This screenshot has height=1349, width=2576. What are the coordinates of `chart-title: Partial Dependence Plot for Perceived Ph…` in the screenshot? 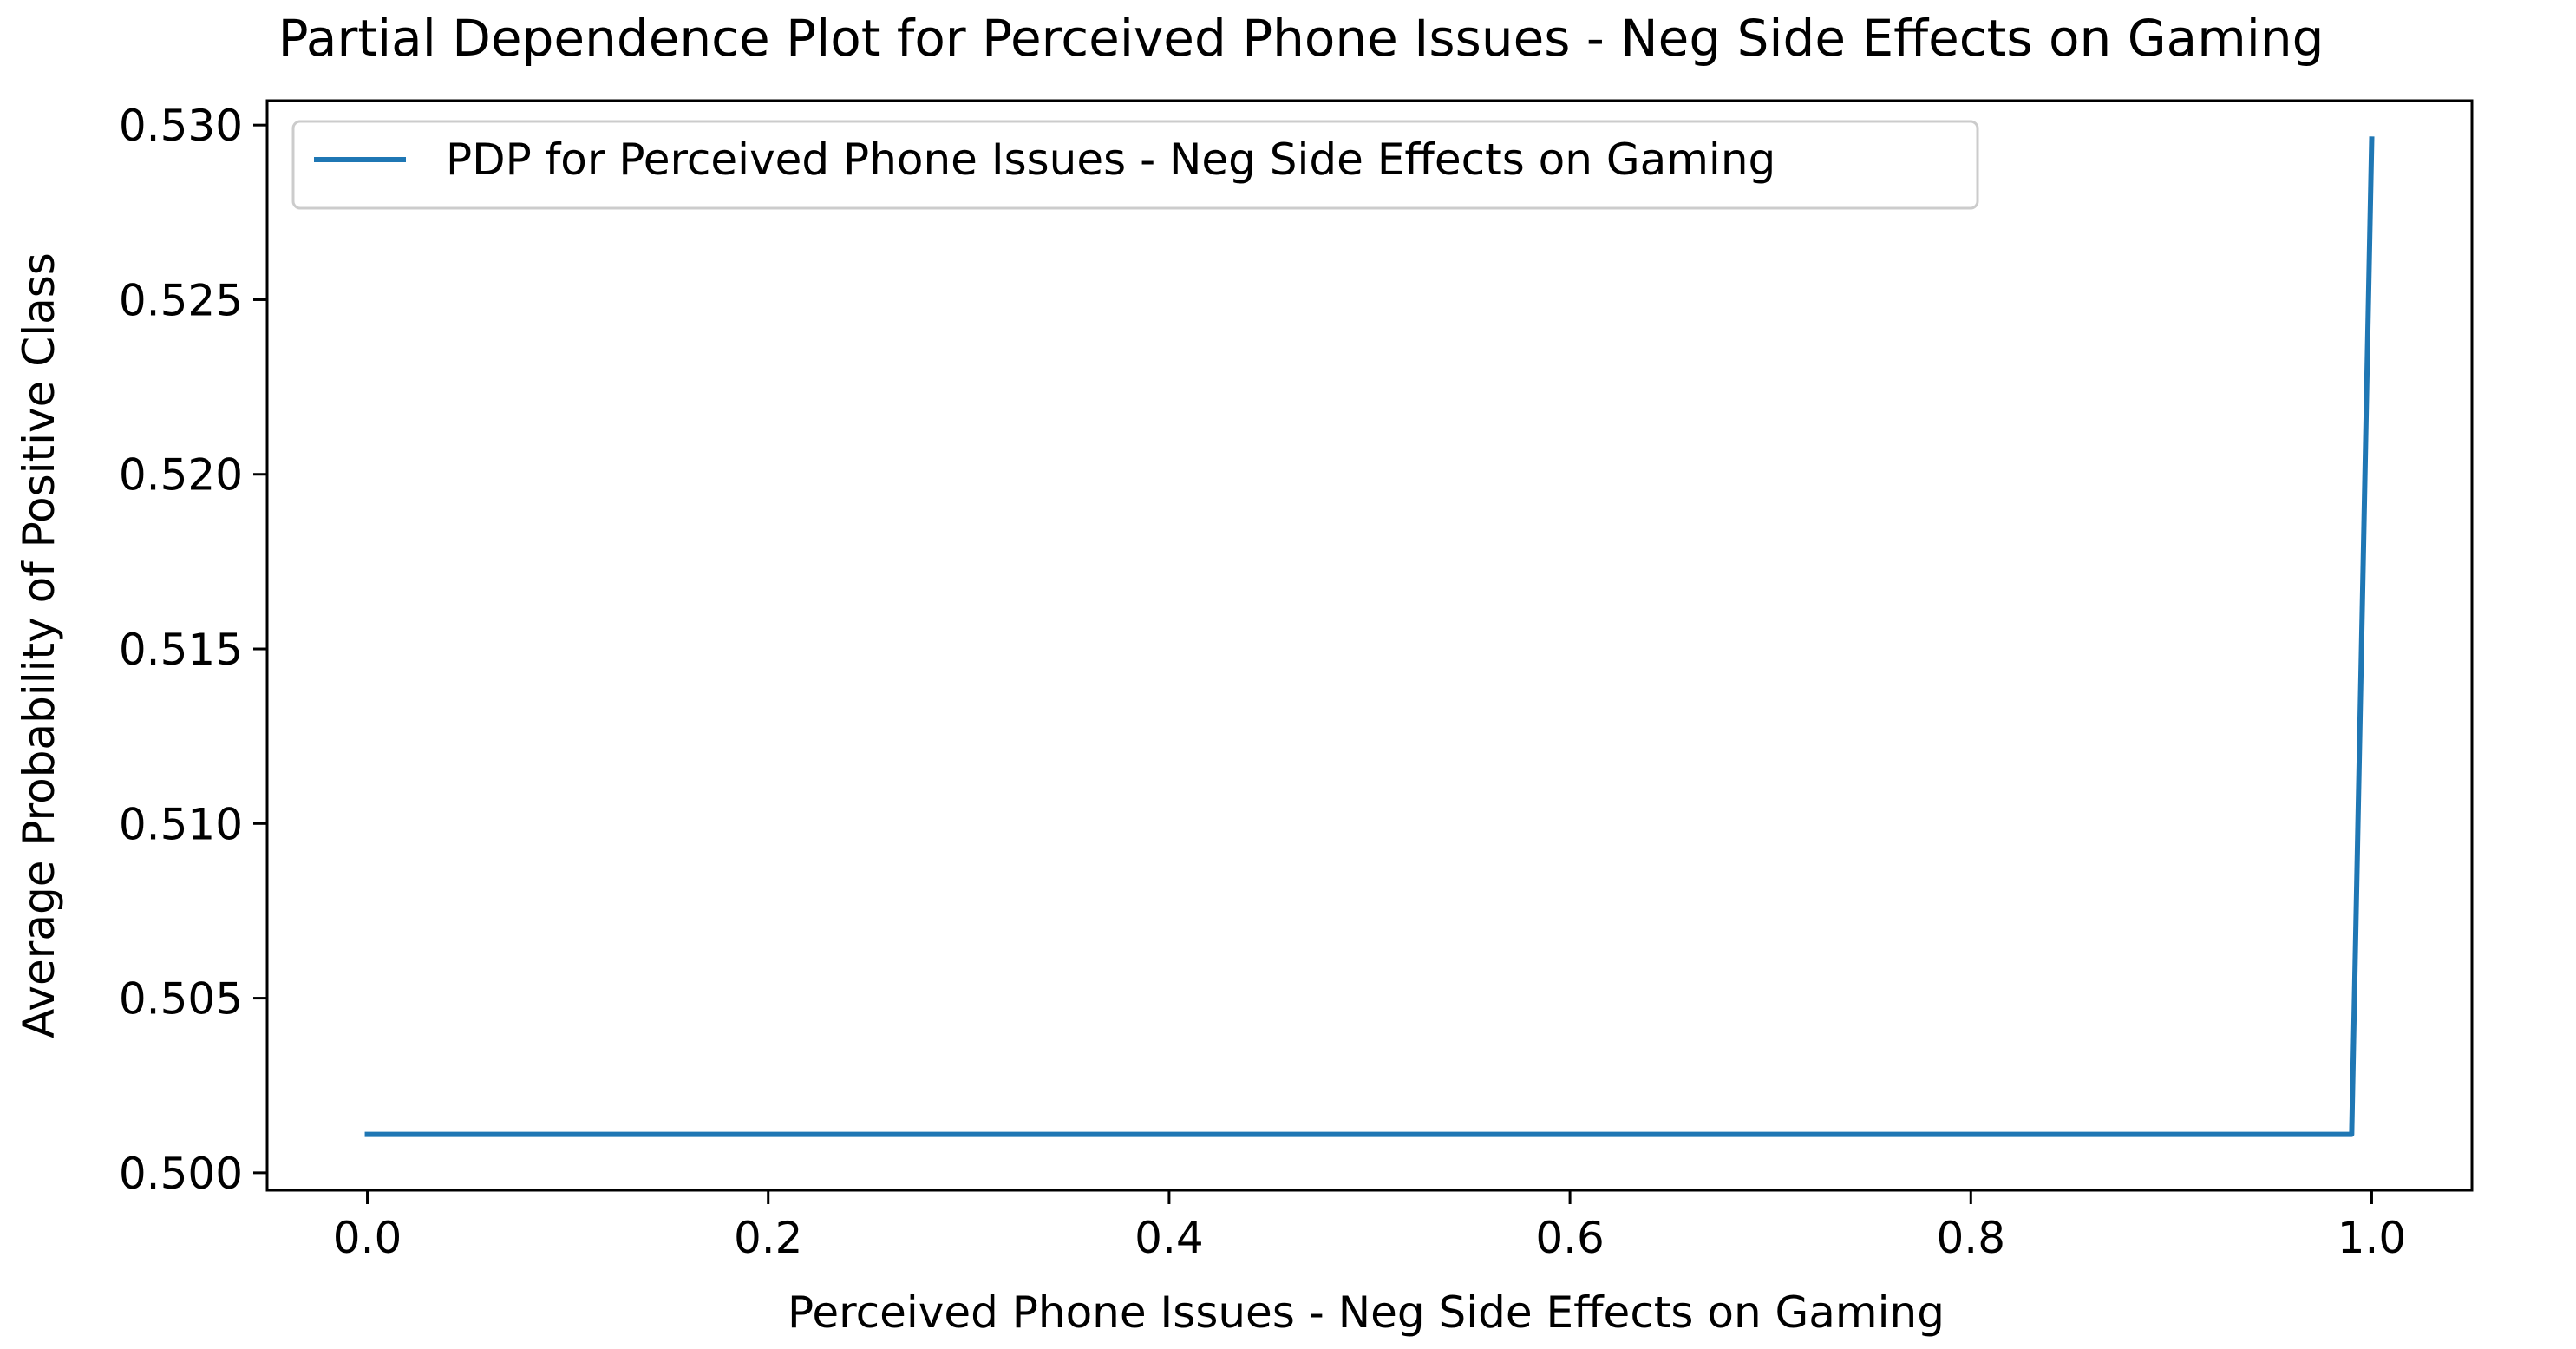 It's located at (1301, 38).